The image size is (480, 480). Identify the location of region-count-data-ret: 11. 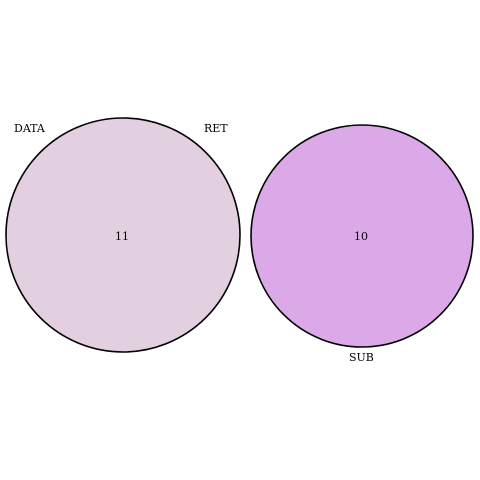
(122, 236).